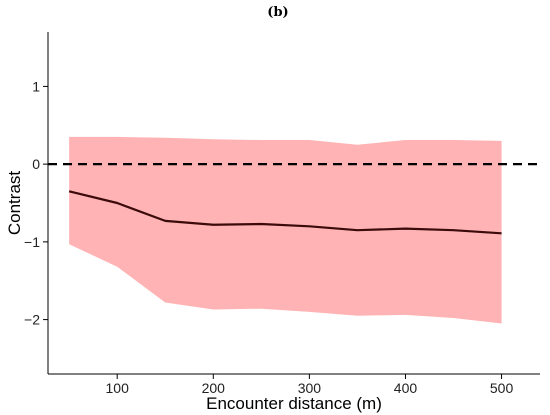  I want to click on y-tick-label: 1, so click(36, 86).